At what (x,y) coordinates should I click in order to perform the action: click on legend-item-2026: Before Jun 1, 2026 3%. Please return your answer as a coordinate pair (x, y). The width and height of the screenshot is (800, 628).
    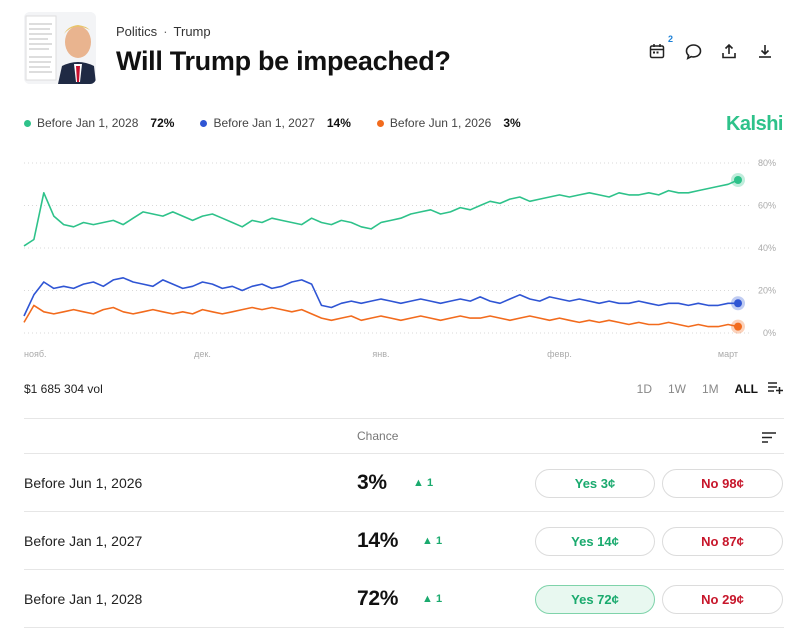
    Looking at the image, I should click on (448, 123).